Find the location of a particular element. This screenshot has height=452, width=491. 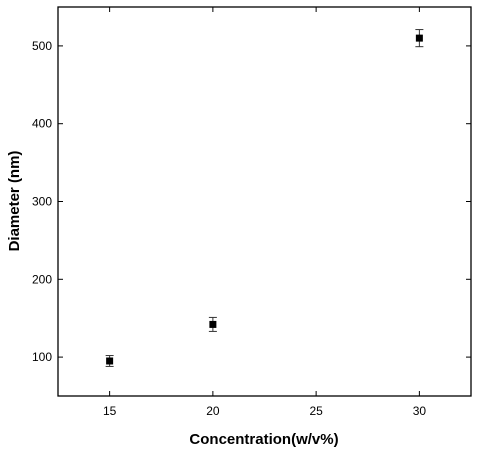

x-tick-label: 20 is located at coordinates (213, 411).